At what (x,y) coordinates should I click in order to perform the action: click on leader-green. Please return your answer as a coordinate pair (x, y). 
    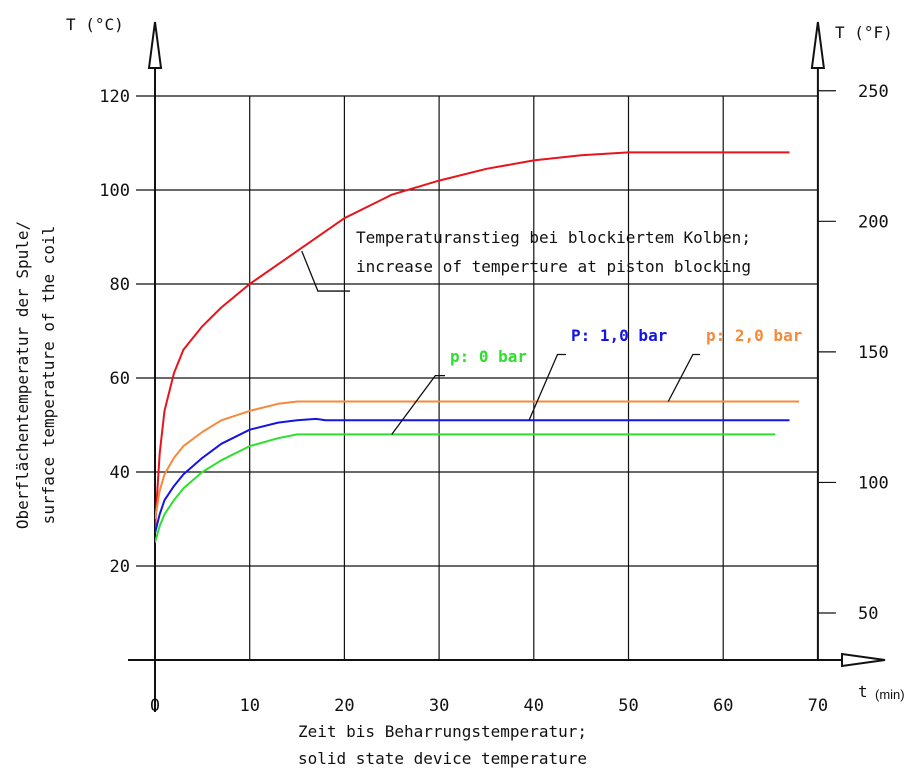
    Looking at the image, I should click on (418, 404).